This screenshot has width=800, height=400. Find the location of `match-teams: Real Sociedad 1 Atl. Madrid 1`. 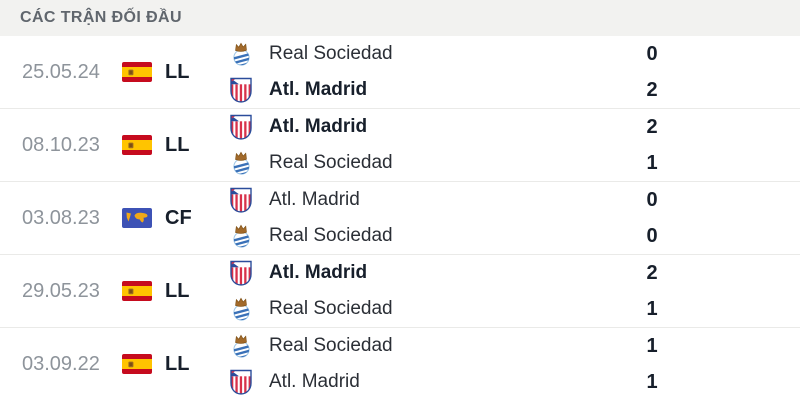

match-teams: Real Sociedad 1 Atl. Madrid 1 is located at coordinates (514, 364).